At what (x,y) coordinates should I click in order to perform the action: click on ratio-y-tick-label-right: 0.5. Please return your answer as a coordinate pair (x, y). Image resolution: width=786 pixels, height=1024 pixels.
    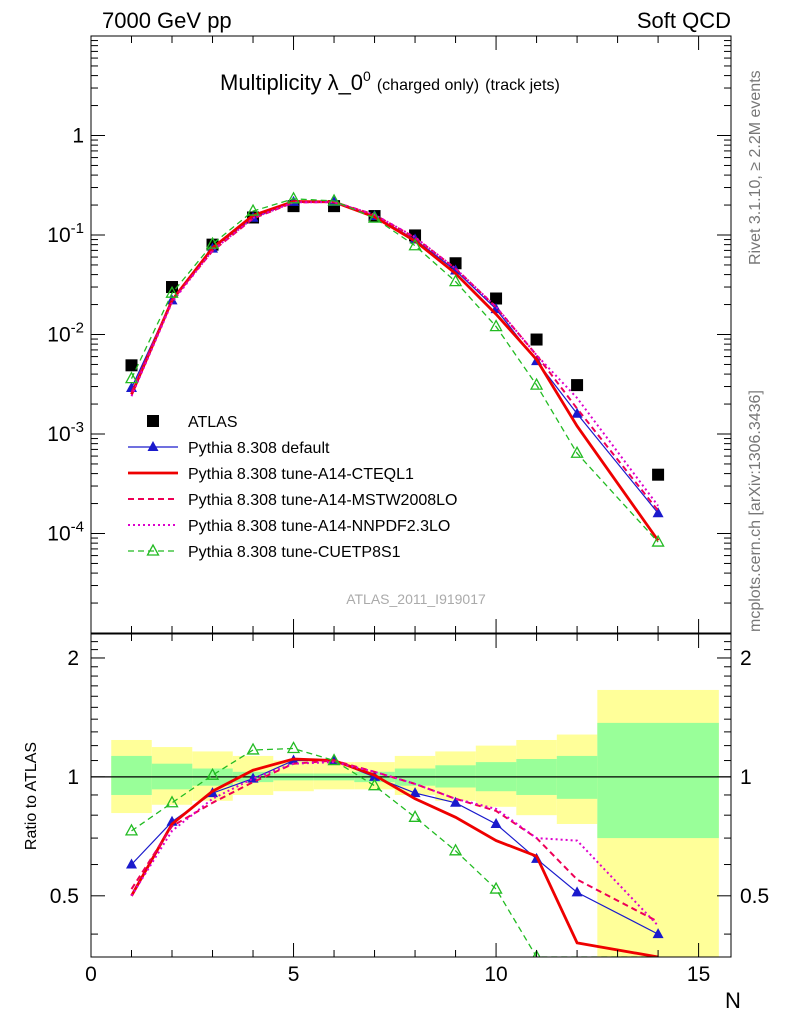
    Looking at the image, I should click on (754, 896).